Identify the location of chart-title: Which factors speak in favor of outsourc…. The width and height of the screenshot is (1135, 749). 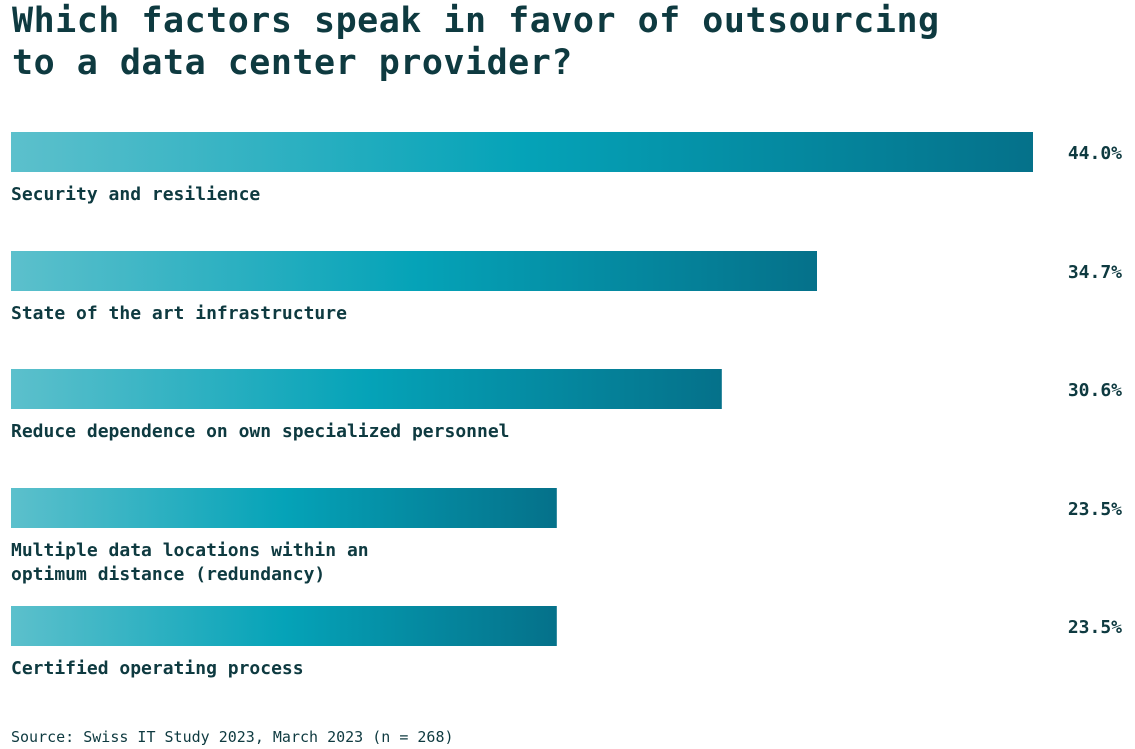
(476, 42).